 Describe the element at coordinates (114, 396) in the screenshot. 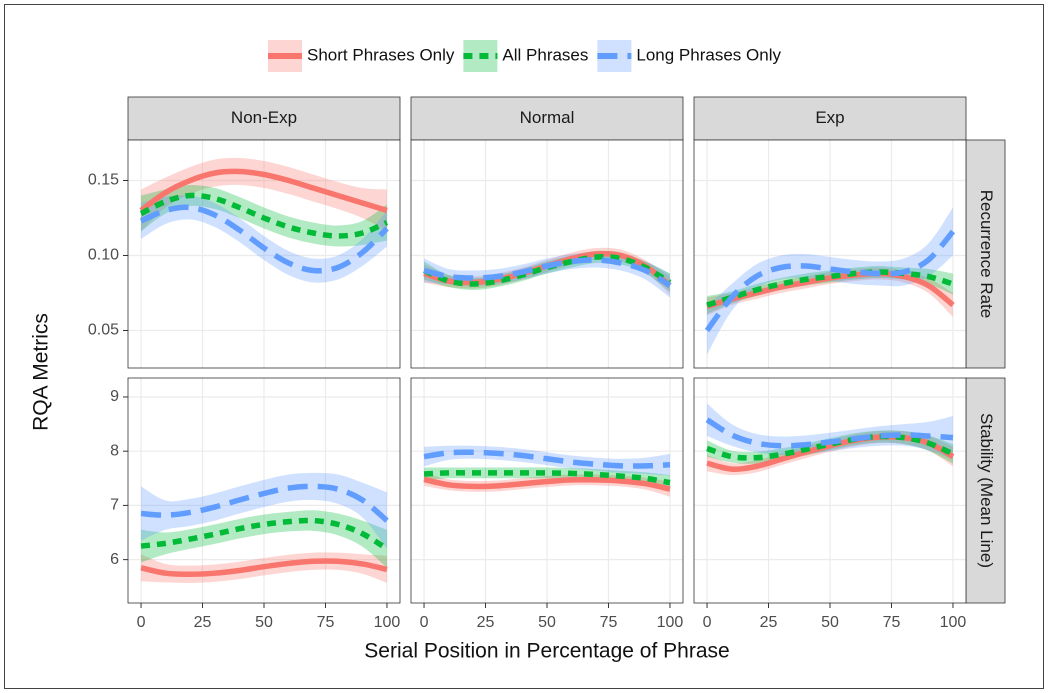

I see `y-tick-label: 9` at that location.